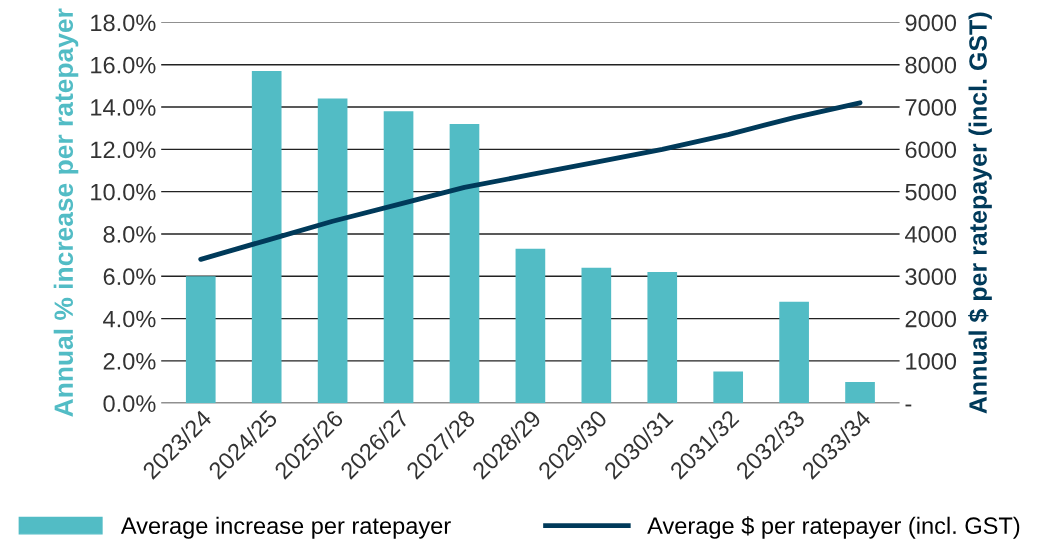 This screenshot has height=560, width=1040. What do you see at coordinates (129, 403) in the screenshot?
I see `y-tick-label: 0.0%` at bounding box center [129, 403].